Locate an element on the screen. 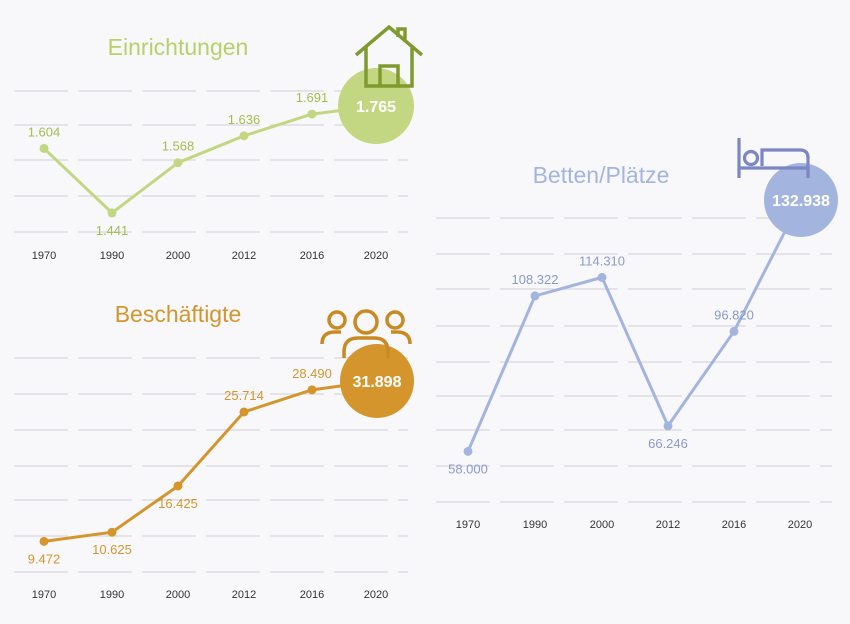 The height and width of the screenshot is (624, 850). data-label: 132.938 is located at coordinates (801, 201).